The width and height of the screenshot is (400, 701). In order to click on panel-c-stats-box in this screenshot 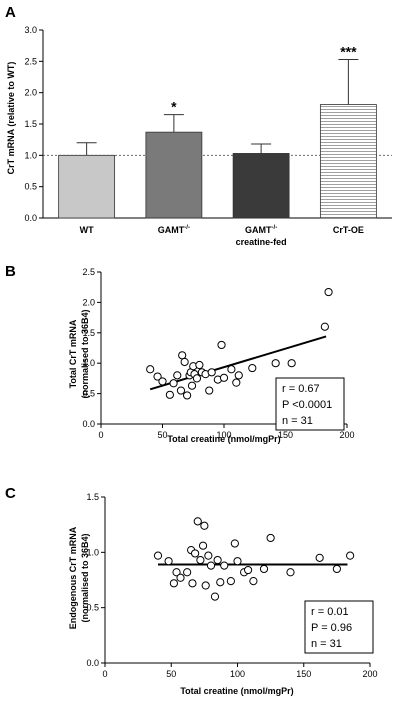, I will do `click(339, 627)`.